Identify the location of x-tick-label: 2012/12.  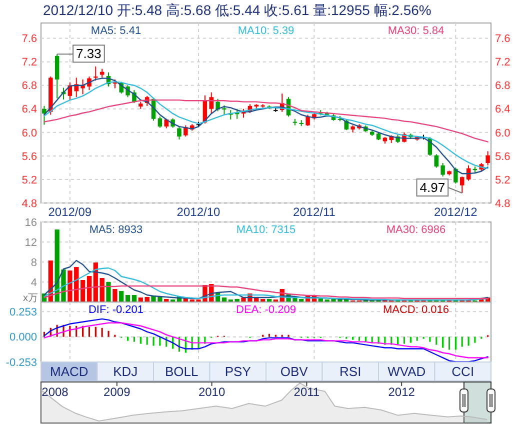
(456, 212).